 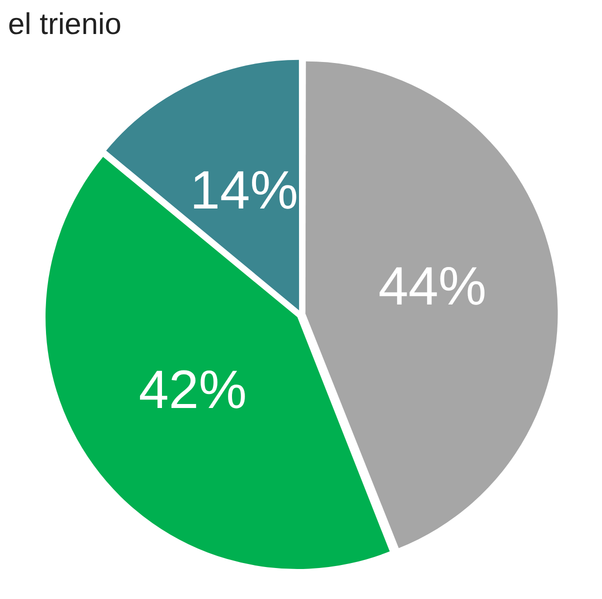 I want to click on data-label: 44%, so click(x=432, y=286).